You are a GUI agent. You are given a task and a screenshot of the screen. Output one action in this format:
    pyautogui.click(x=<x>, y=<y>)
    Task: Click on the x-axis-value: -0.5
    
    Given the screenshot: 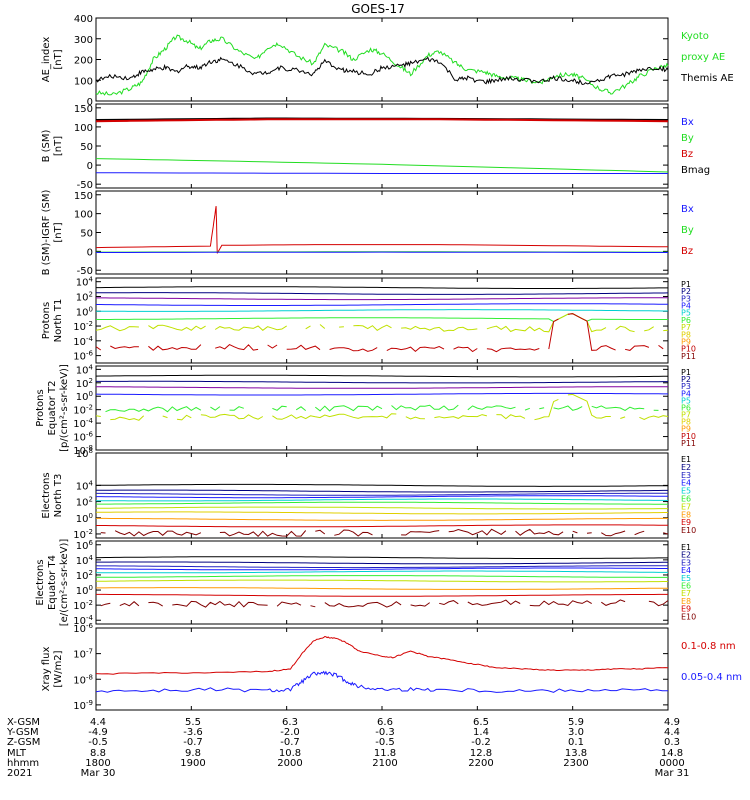 What is the action you would take?
    pyautogui.click(x=98, y=742)
    